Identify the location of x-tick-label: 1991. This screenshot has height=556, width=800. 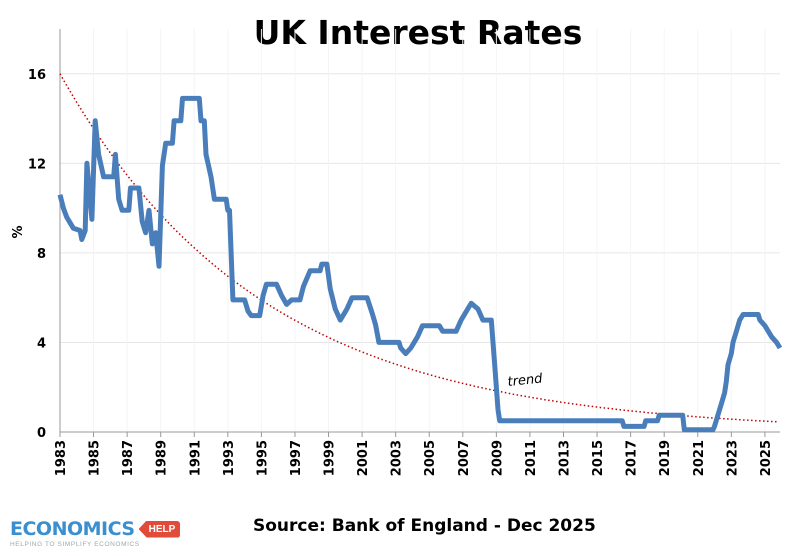
(195, 458).